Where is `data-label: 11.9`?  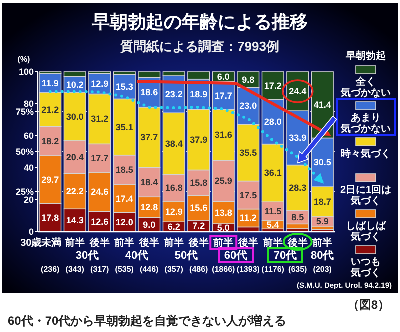 data-label: 11.9 is located at coordinates (50, 83).